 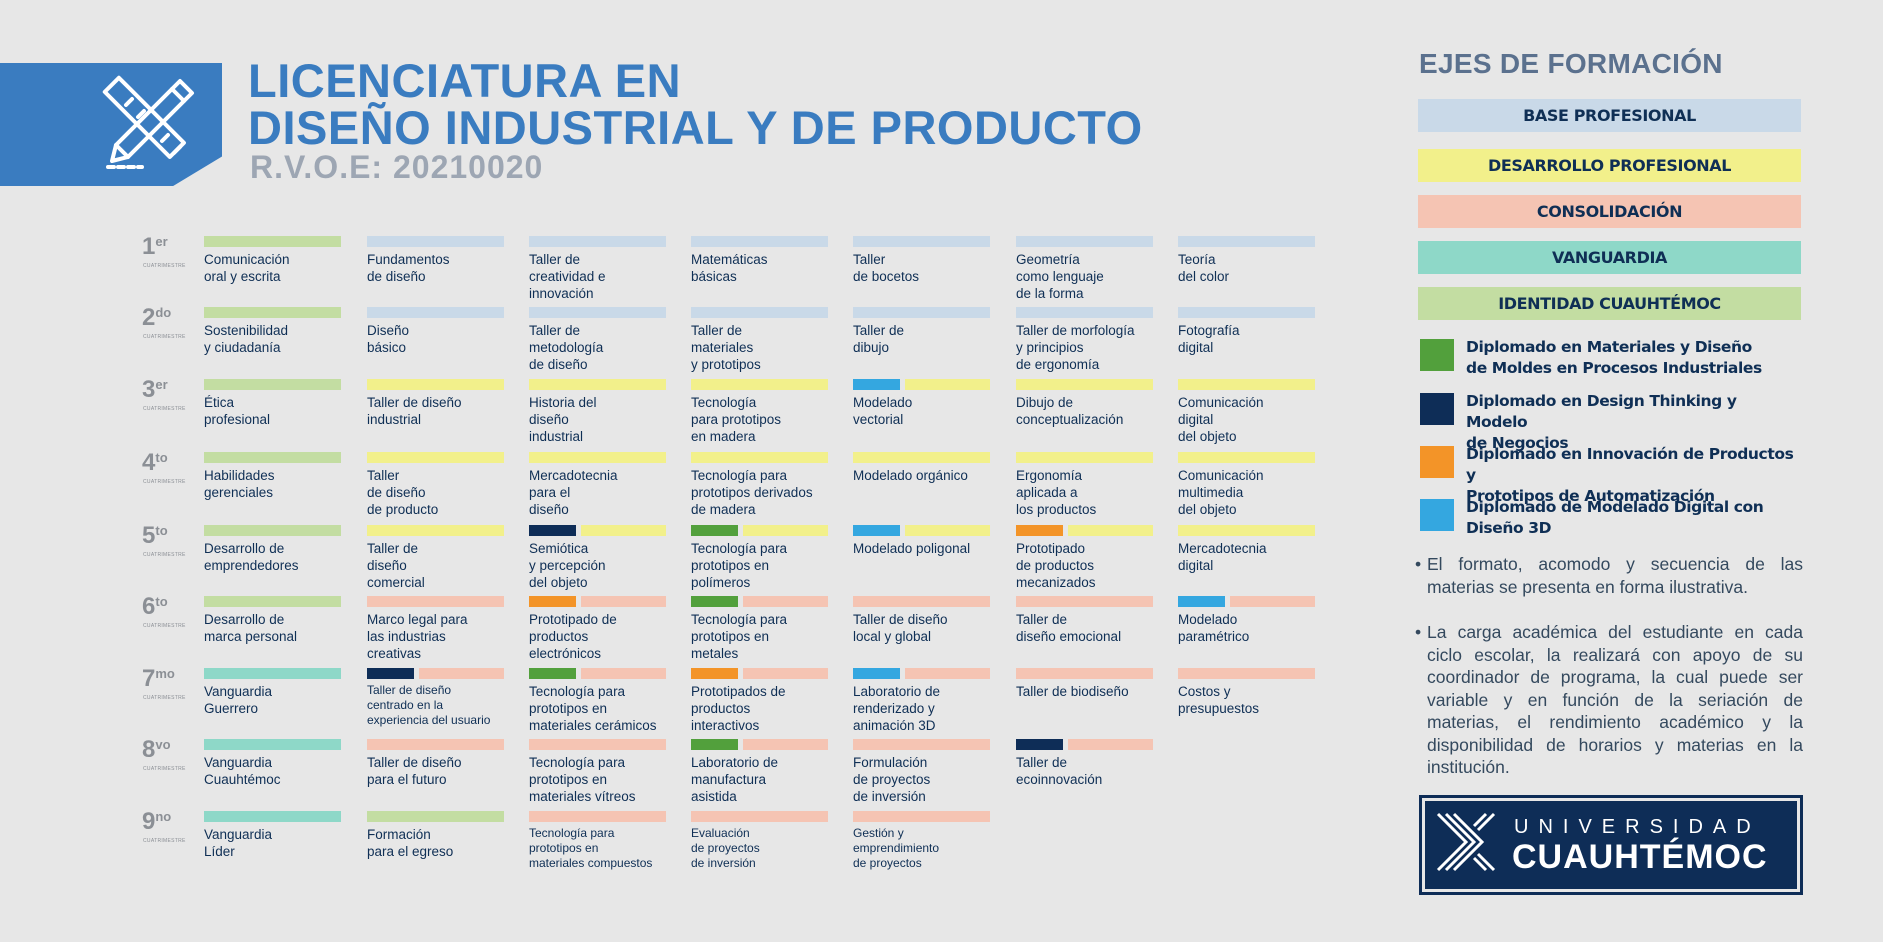 I want to click on term-label: 3er CUATRIMESTRE, so click(x=172, y=397).